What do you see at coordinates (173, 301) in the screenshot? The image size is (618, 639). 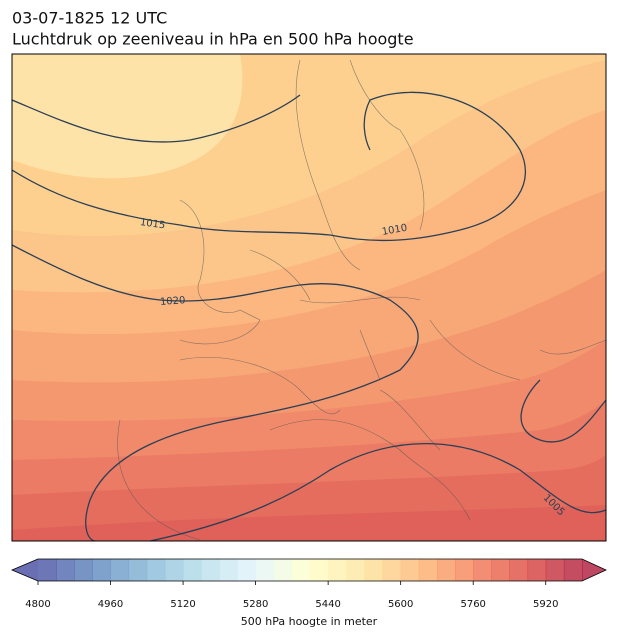 I see `isobar-label: 1020` at bounding box center [173, 301].